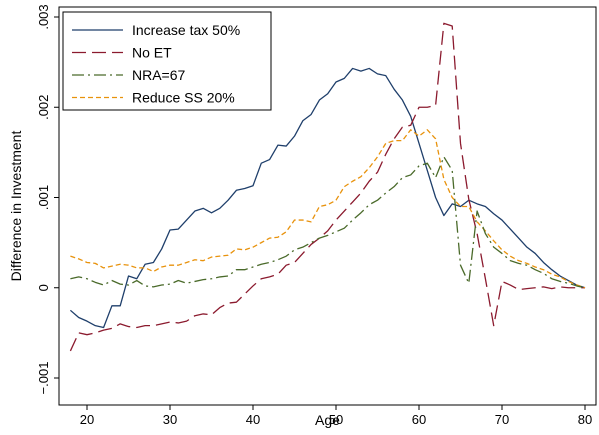  Describe the element at coordinates (43, 197) in the screenshot. I see `y-tick-label: .001` at that location.